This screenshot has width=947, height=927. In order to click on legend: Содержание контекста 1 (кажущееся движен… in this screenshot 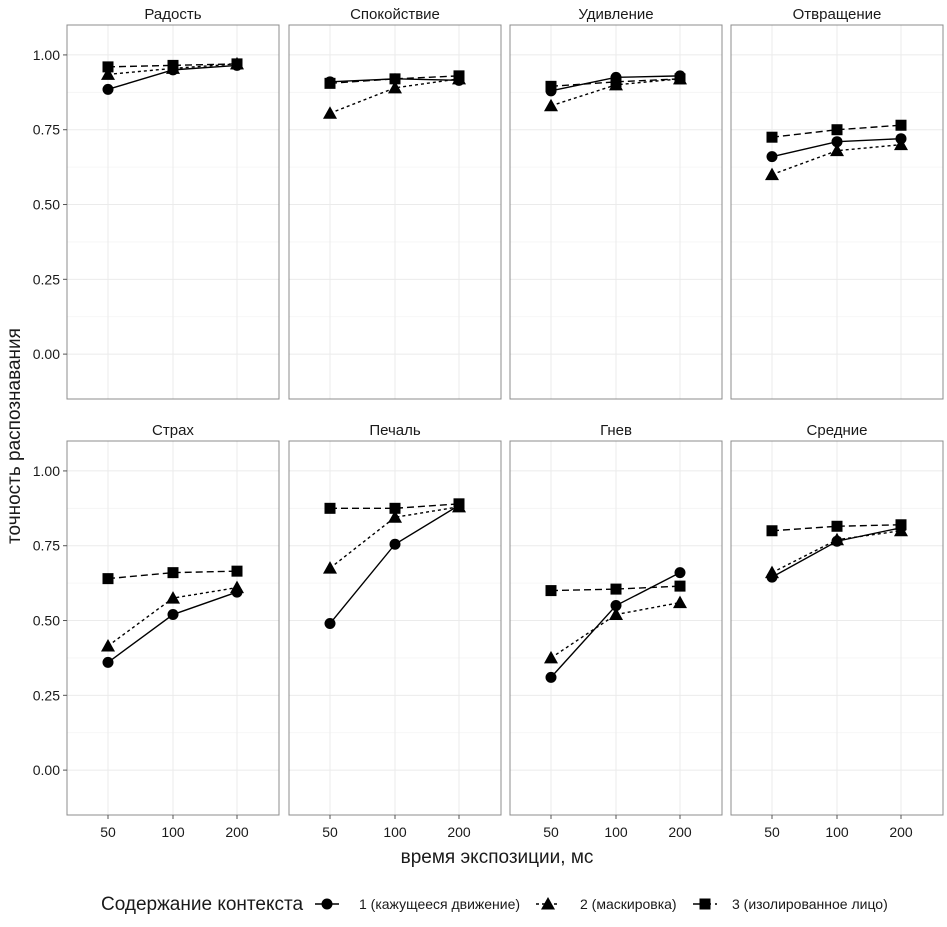, I will do `click(494, 904)`.